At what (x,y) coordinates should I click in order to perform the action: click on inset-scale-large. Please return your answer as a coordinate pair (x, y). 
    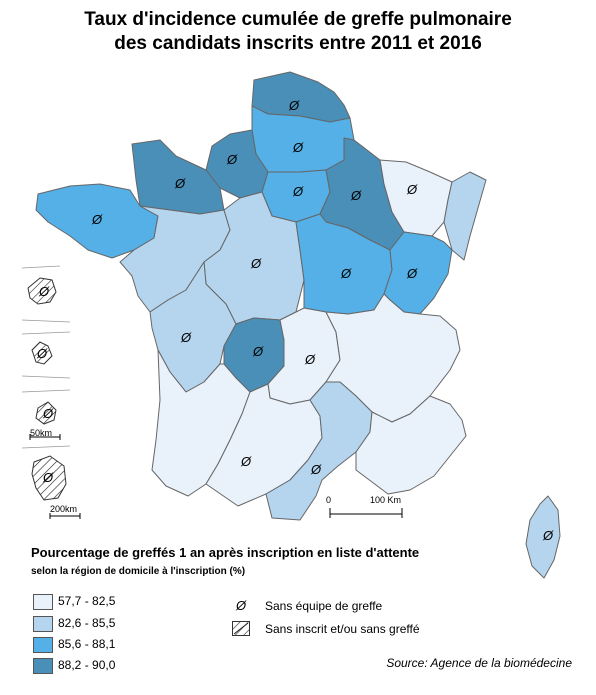
    Looking at the image, I should click on (65, 516).